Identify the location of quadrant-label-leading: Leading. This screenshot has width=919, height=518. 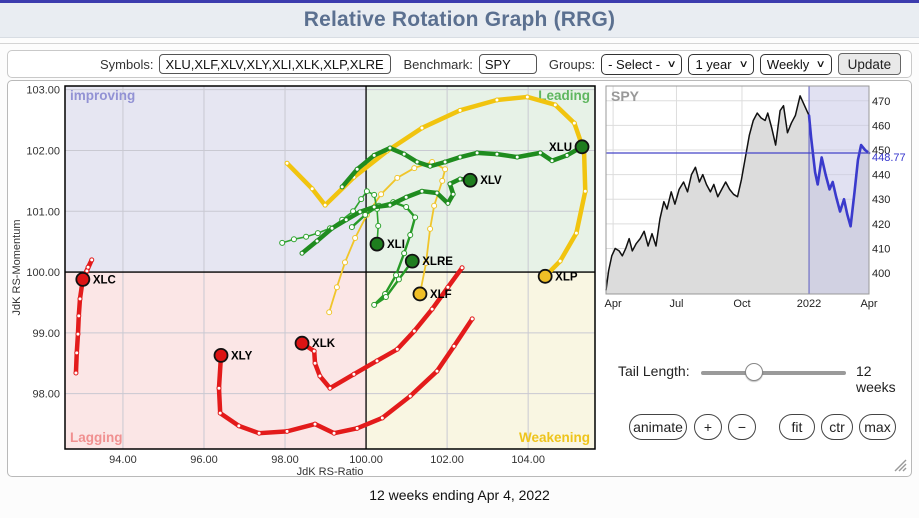
(564, 95).